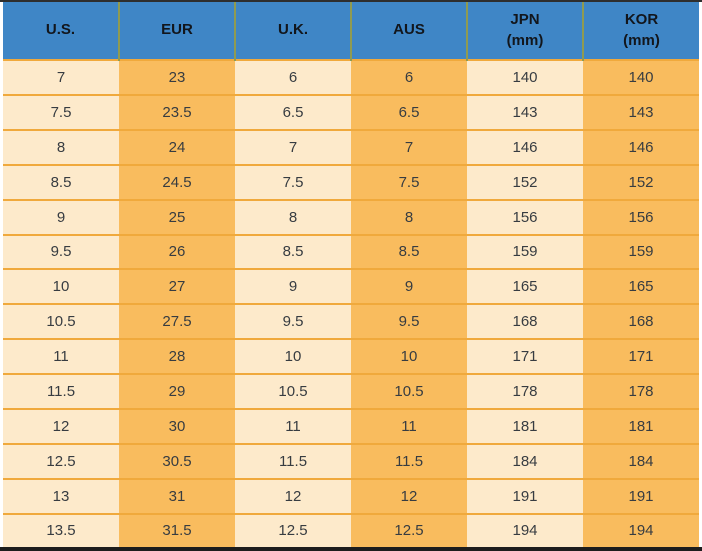 Image resolution: width=702 pixels, height=551 pixels. I want to click on size-cell: 29, so click(177, 391).